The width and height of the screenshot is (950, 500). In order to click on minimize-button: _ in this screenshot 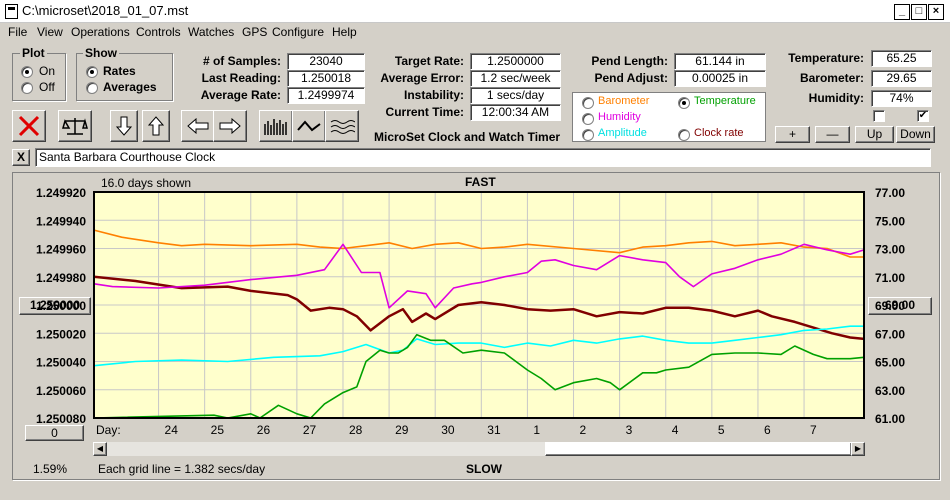, I will do `click(902, 12)`.